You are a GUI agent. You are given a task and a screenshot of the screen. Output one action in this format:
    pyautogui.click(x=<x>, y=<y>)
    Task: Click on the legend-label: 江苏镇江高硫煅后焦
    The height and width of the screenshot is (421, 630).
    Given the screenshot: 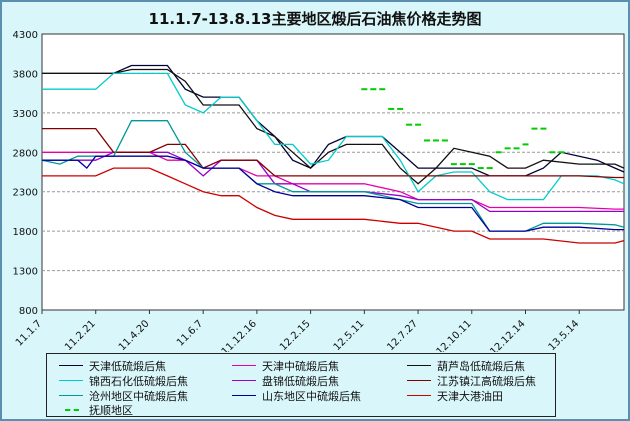 What is the action you would take?
    pyautogui.click(x=486, y=381)
    